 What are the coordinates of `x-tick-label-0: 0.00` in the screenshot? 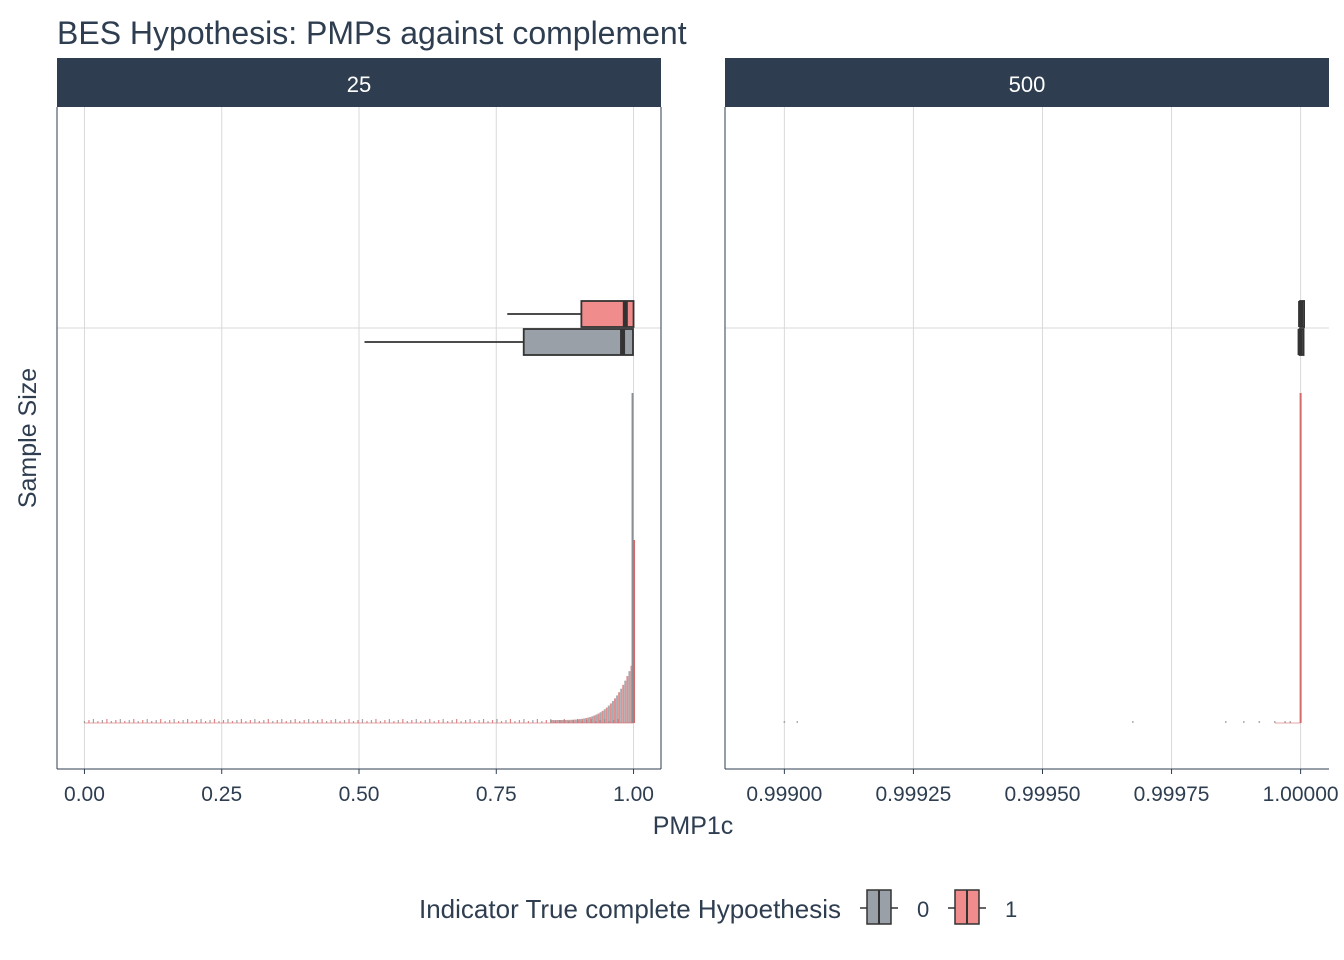 It's located at (84, 794).